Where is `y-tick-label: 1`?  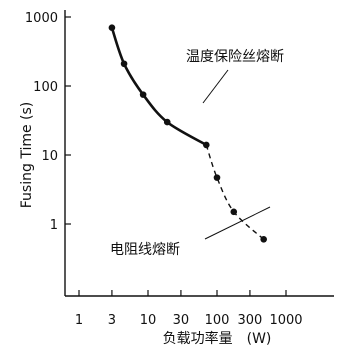
y-tick-label: 1 is located at coordinates (54, 225).